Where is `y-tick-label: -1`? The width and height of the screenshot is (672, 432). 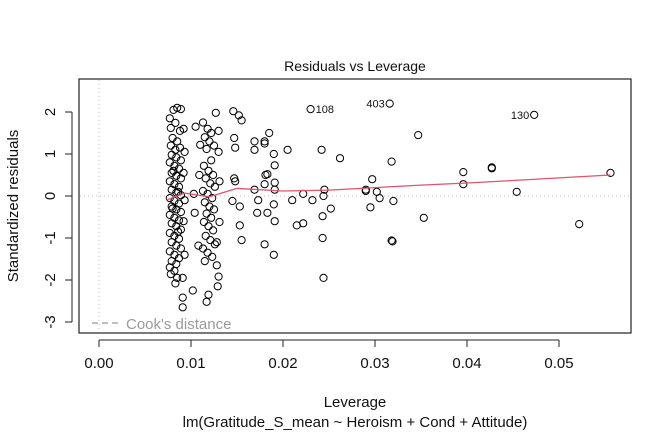
y-tick-label: -1 is located at coordinates (50, 237).